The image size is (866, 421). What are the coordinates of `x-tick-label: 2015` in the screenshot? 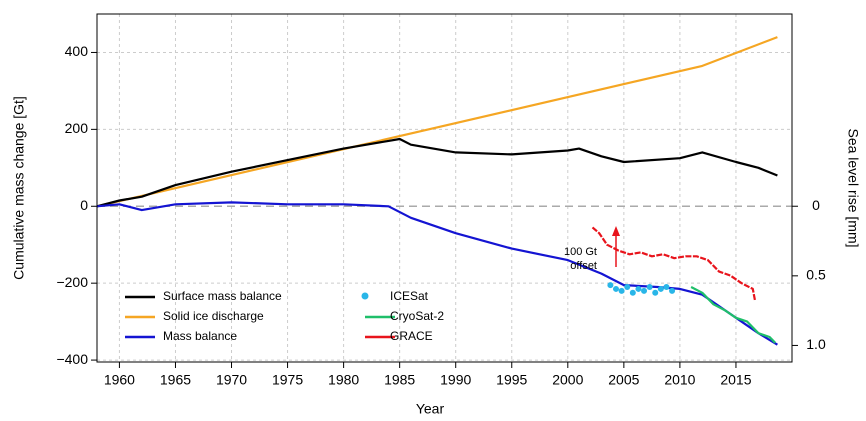 It's located at (735, 380).